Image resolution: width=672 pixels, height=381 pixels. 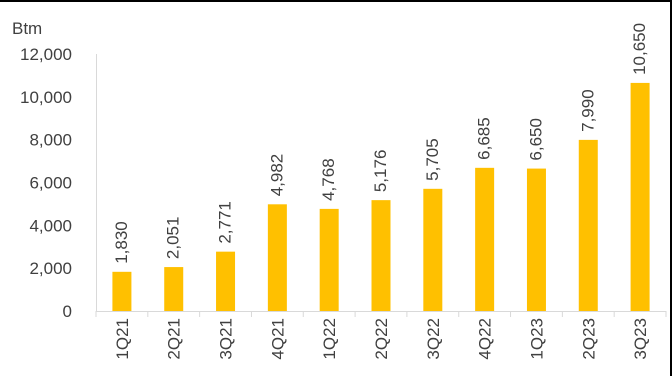 I want to click on y-axis-unit-label: Btm, so click(x=27, y=28).